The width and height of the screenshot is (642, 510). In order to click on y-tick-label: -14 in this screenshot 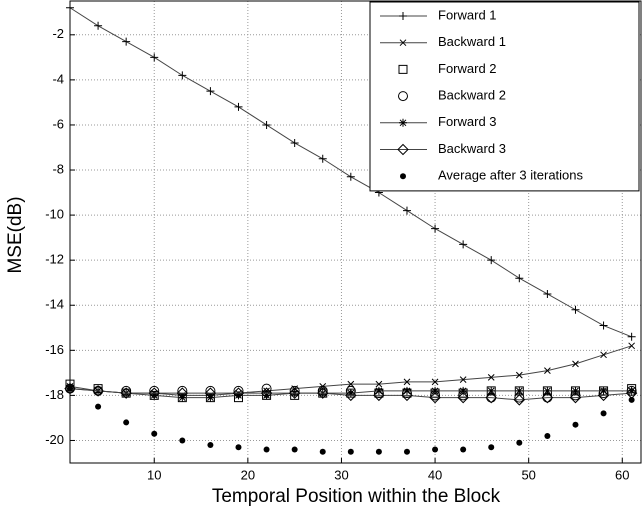, I will do `click(54, 304)`.